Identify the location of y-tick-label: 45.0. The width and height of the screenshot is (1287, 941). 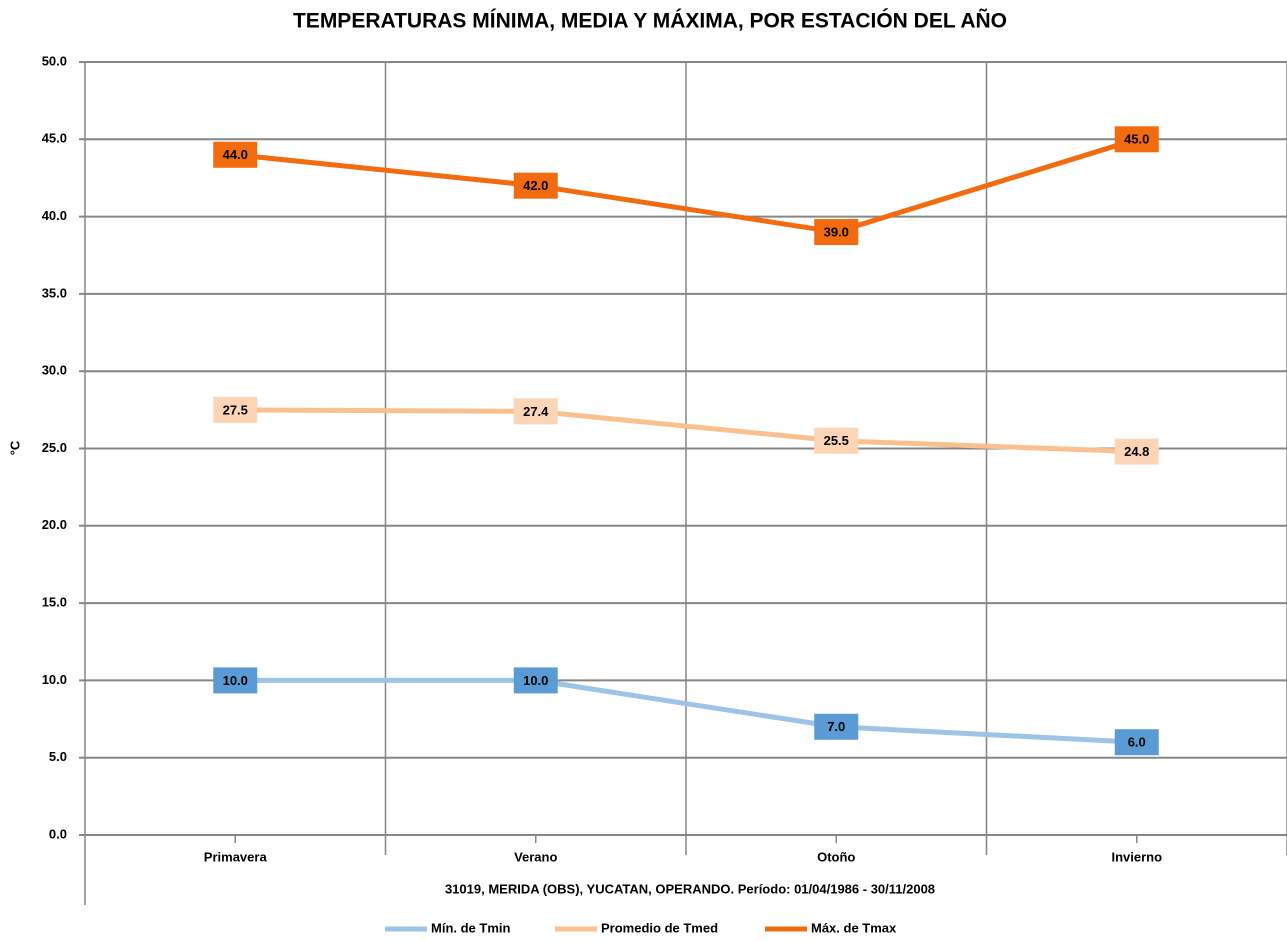
(54, 138).